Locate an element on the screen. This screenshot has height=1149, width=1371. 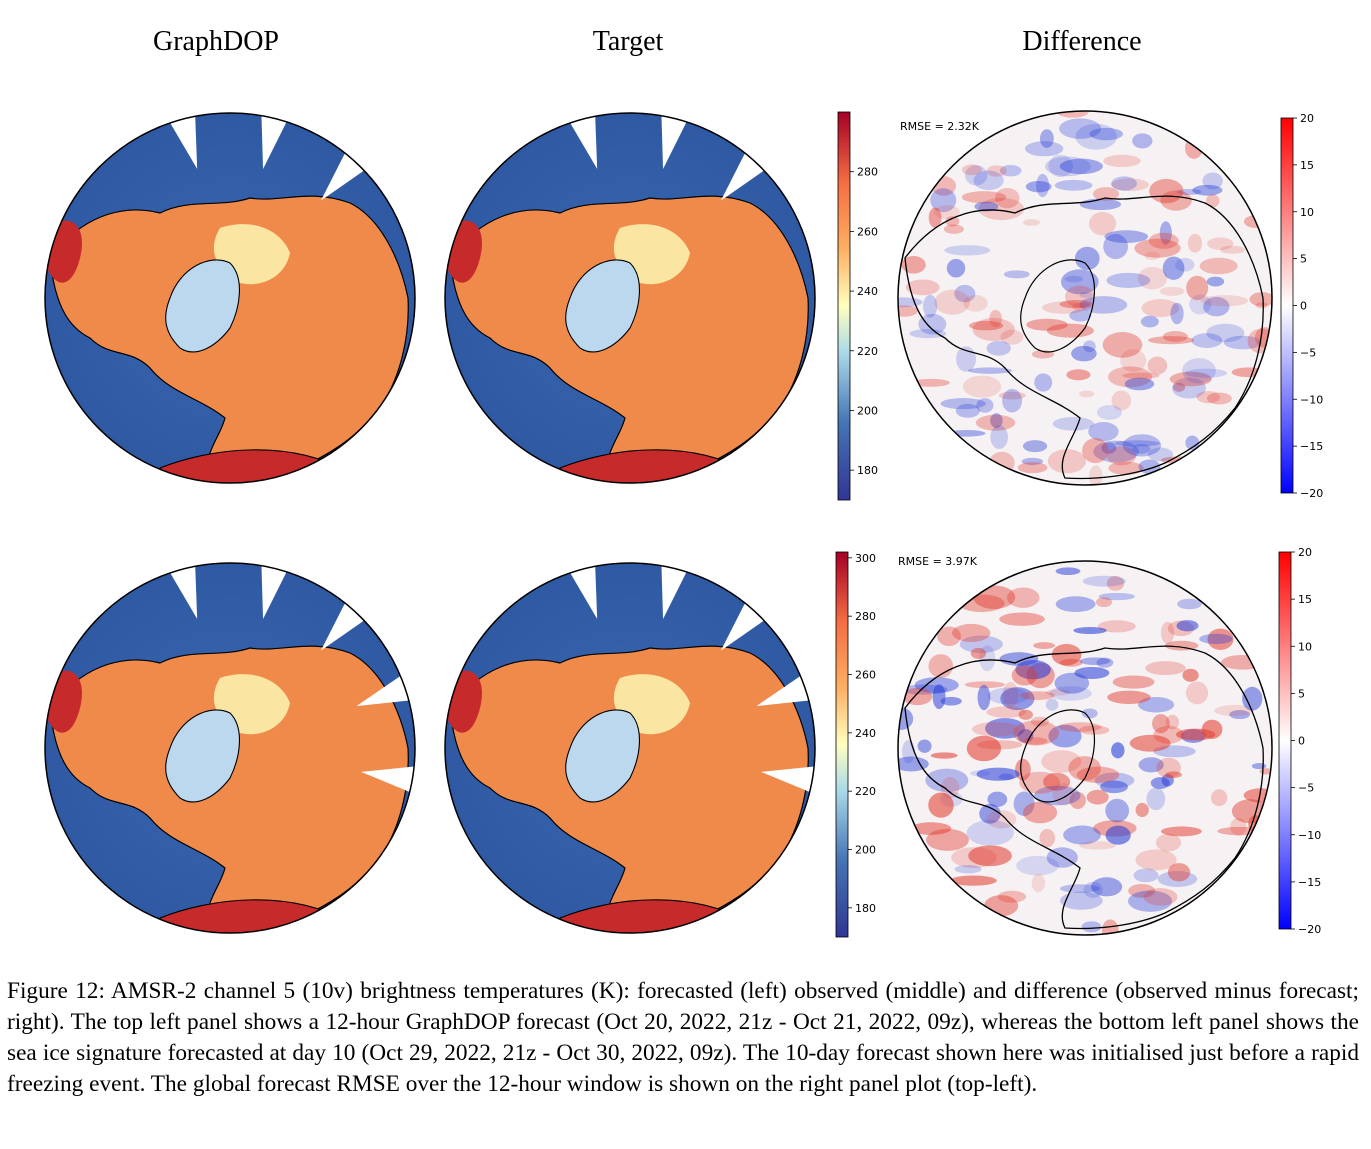
colorbar-tick-label: 200 is located at coordinates (865, 850).